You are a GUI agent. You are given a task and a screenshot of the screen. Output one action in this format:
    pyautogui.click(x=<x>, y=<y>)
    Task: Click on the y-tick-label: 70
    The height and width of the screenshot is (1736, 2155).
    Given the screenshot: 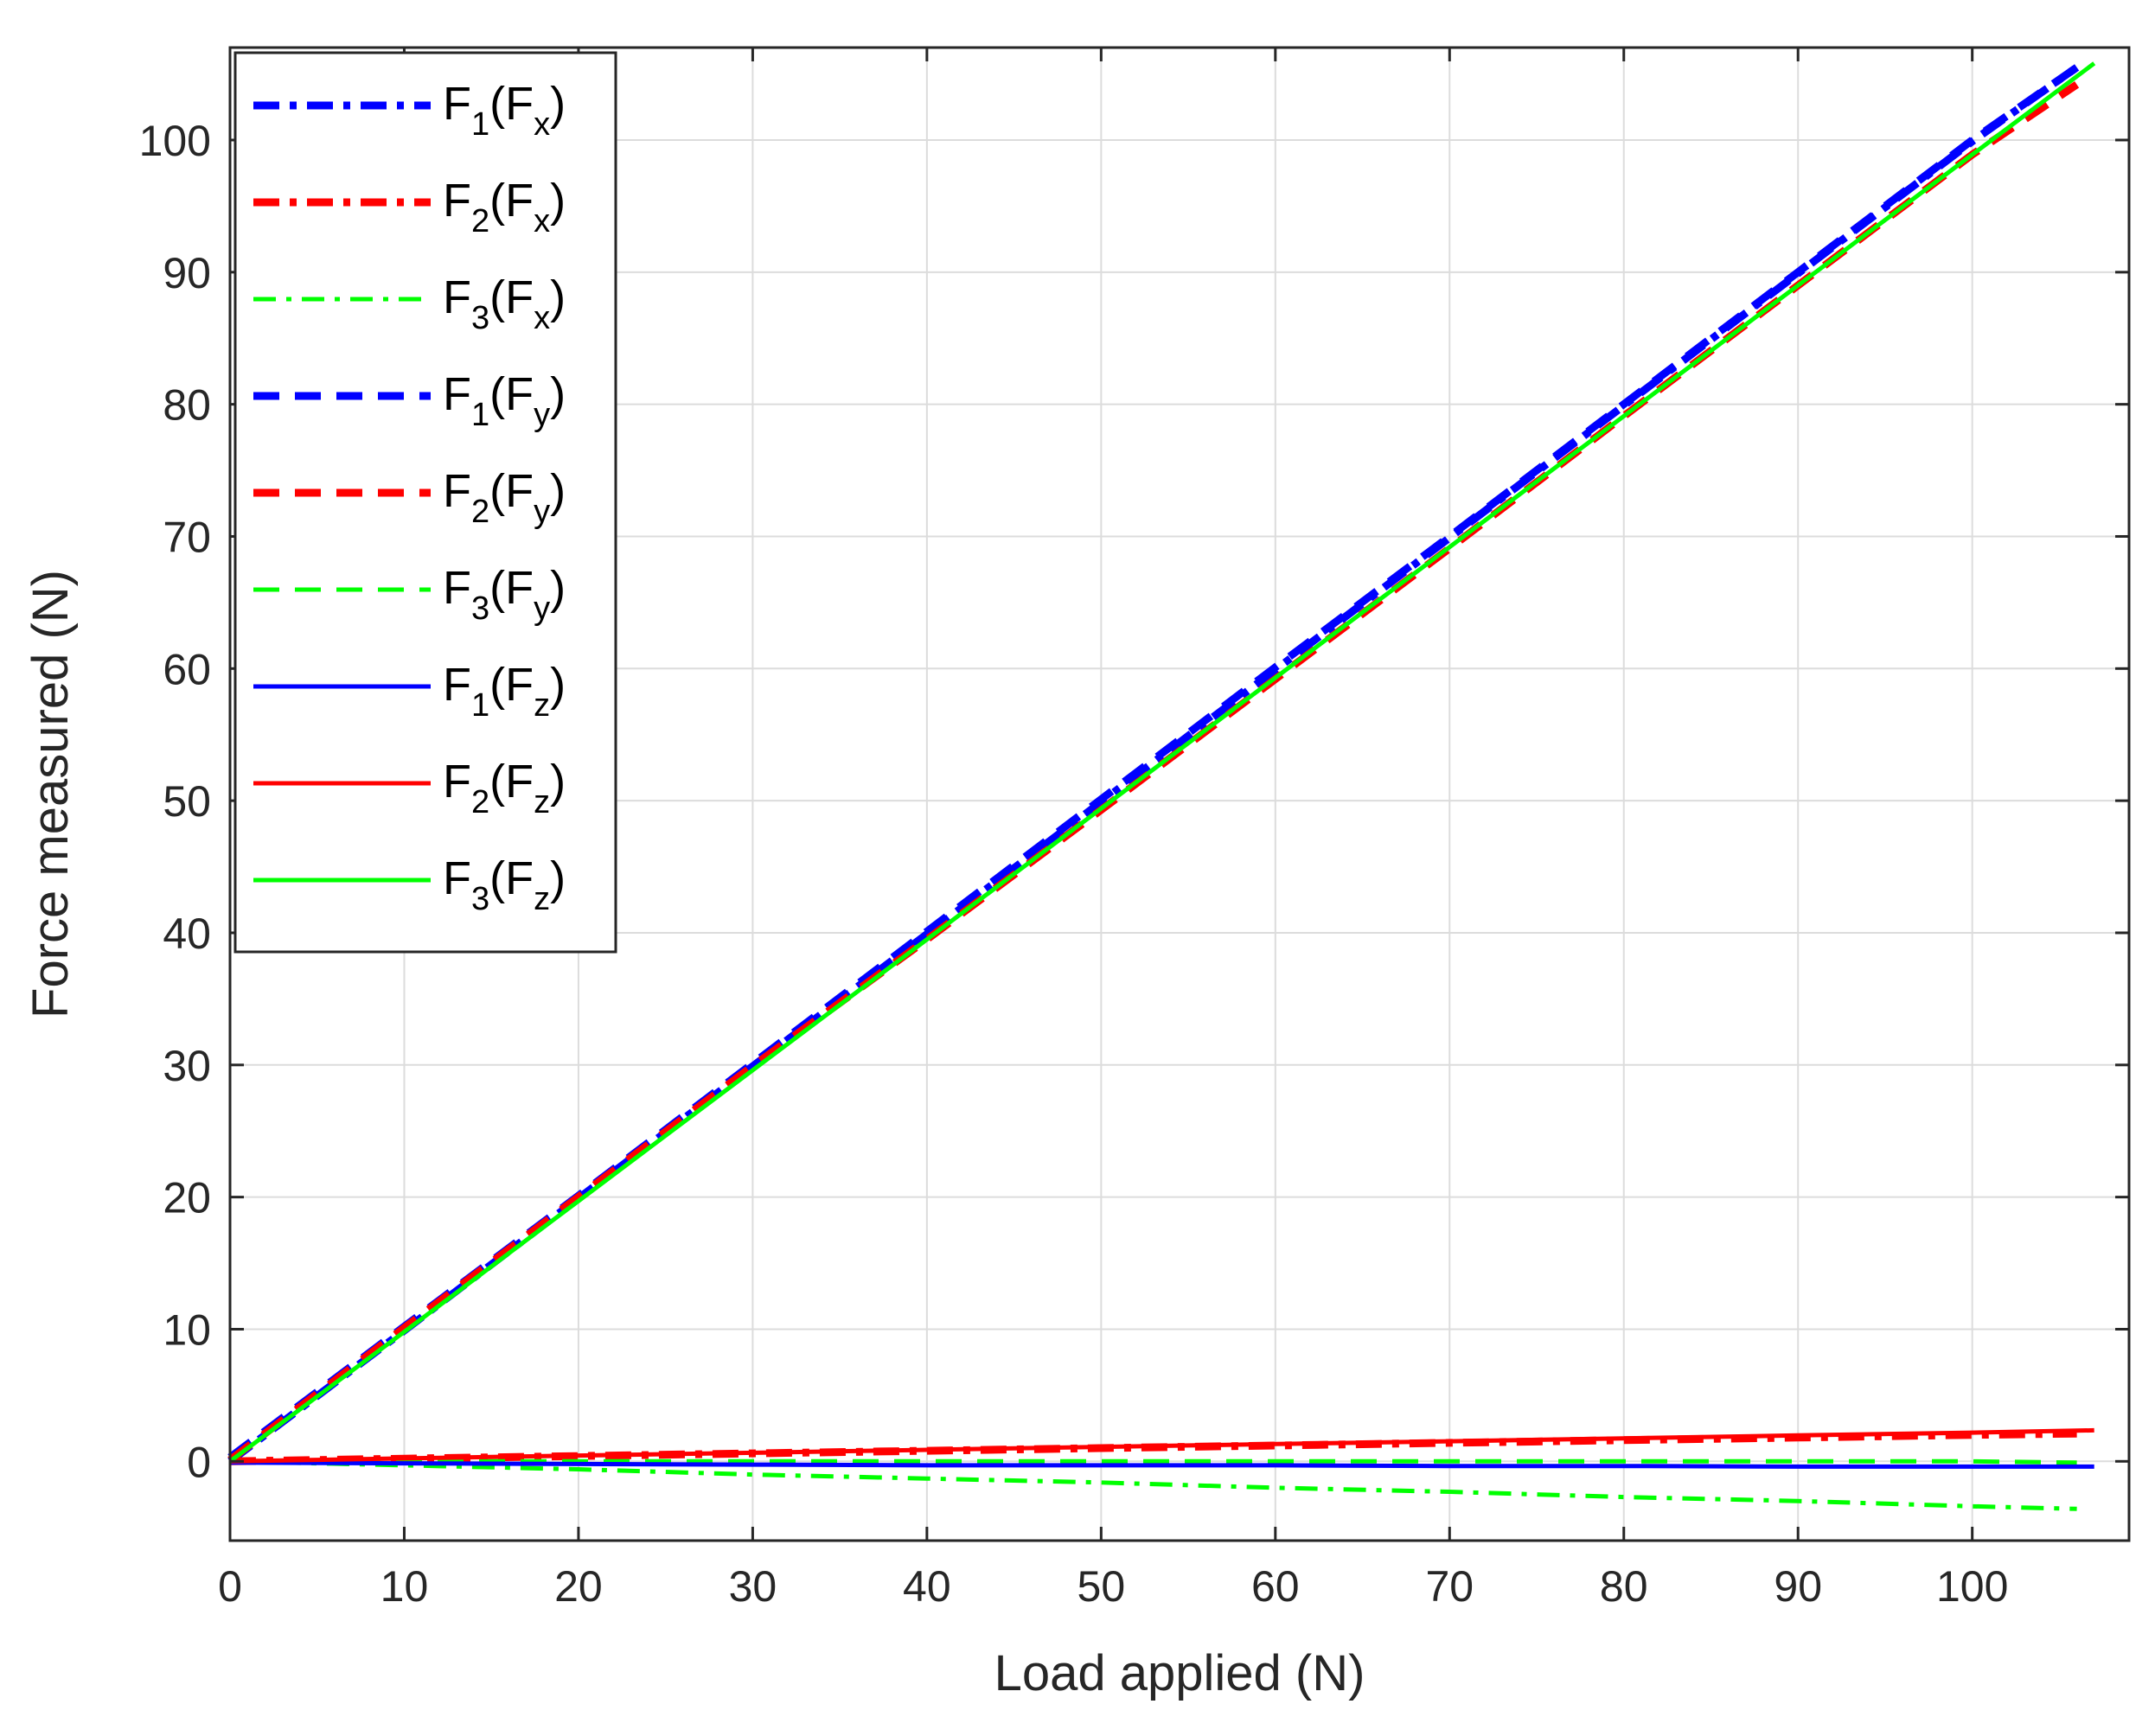 What is the action you would take?
    pyautogui.click(x=187, y=537)
    